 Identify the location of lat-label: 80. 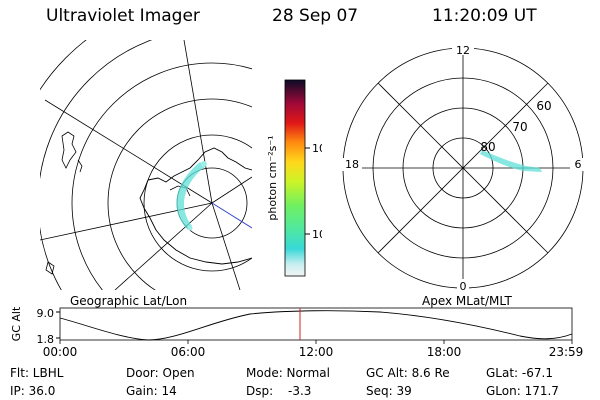
(487, 147).